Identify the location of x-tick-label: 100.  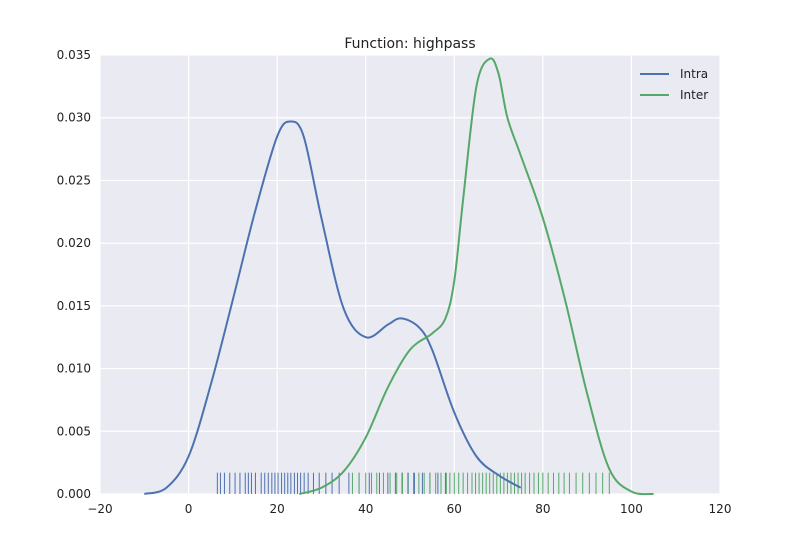
(631, 509).